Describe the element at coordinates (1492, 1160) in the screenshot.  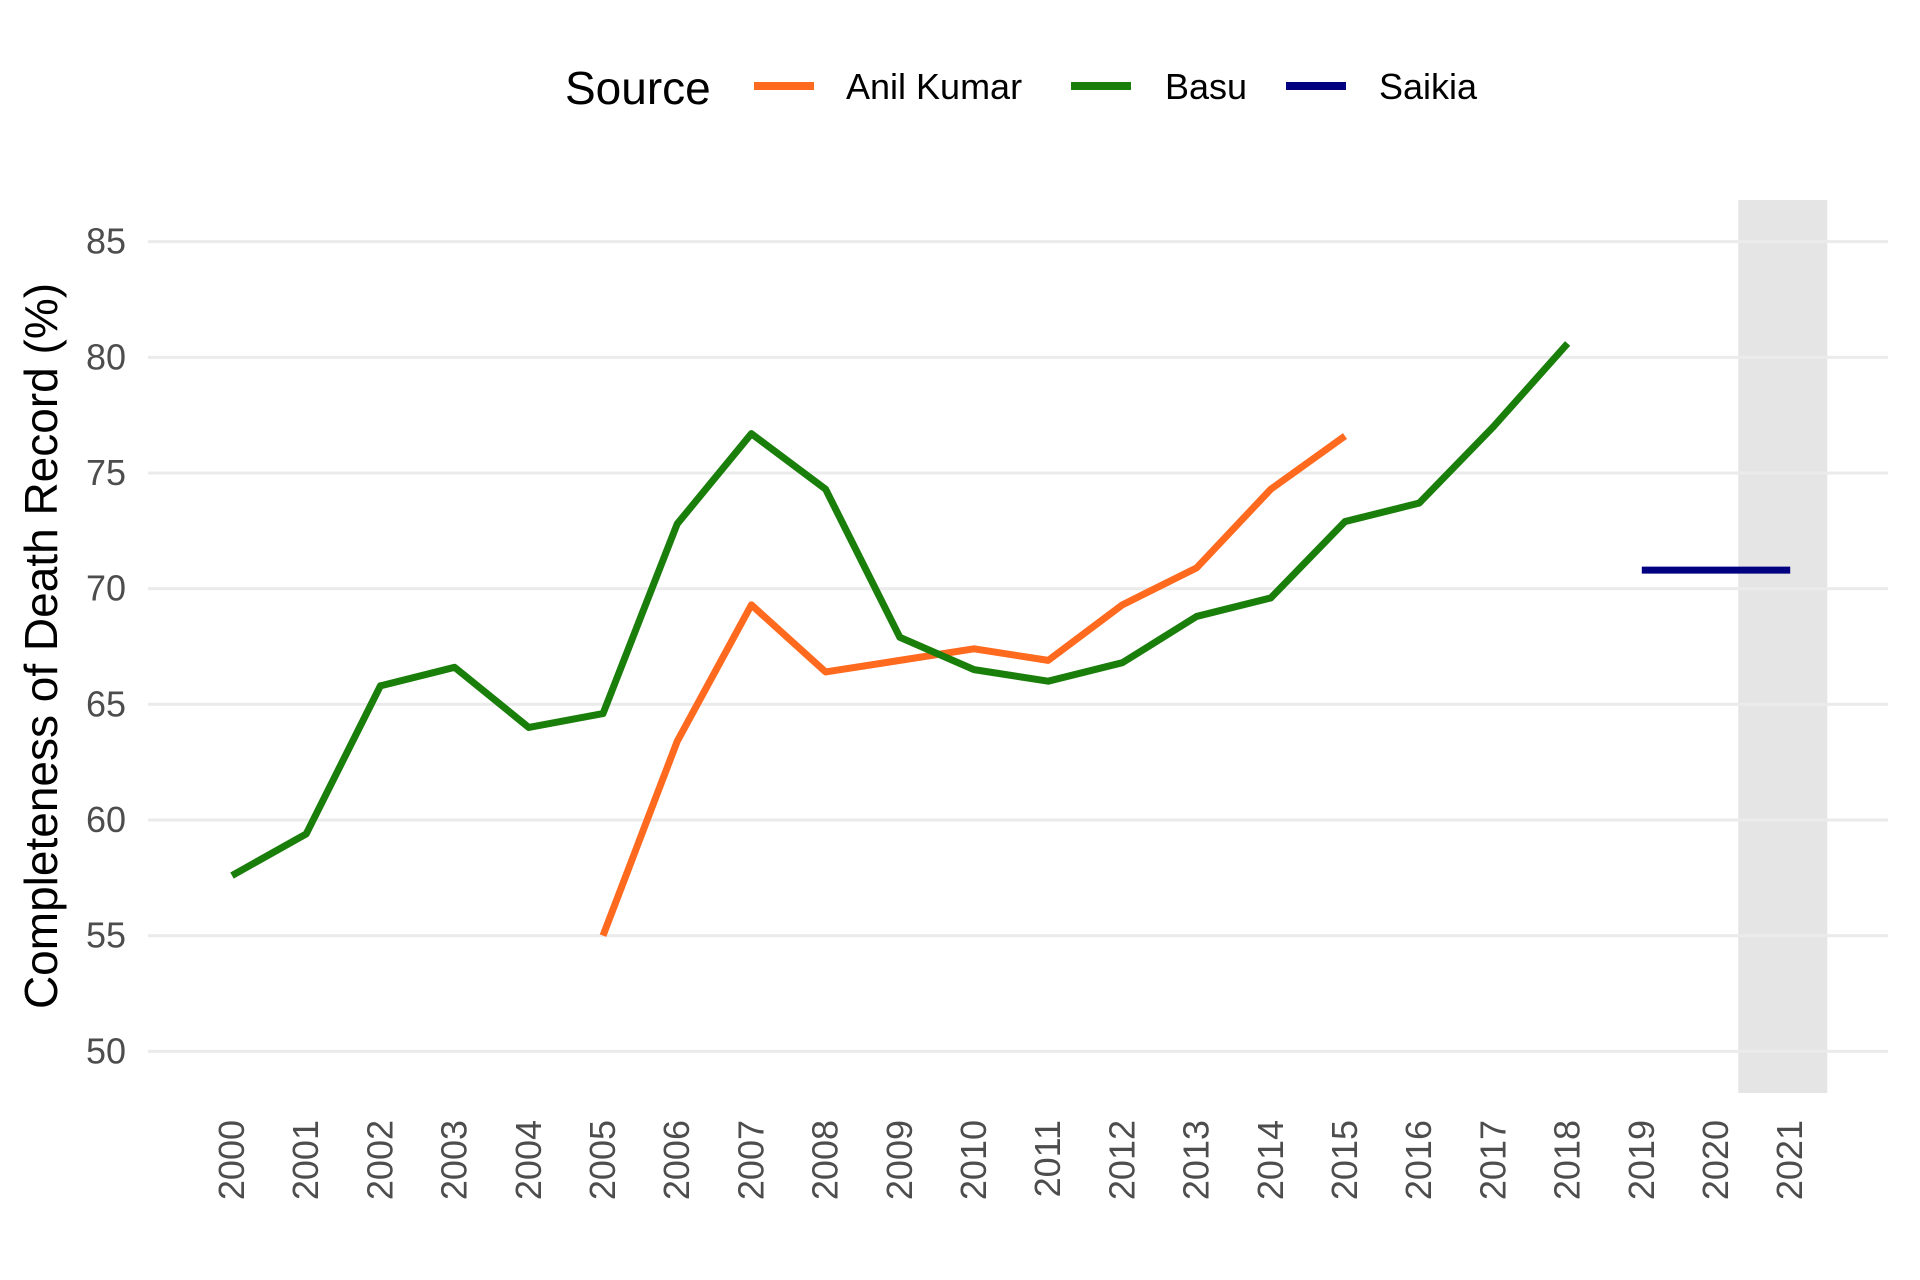
I see `x-tick-label-2017: 2017` at that location.